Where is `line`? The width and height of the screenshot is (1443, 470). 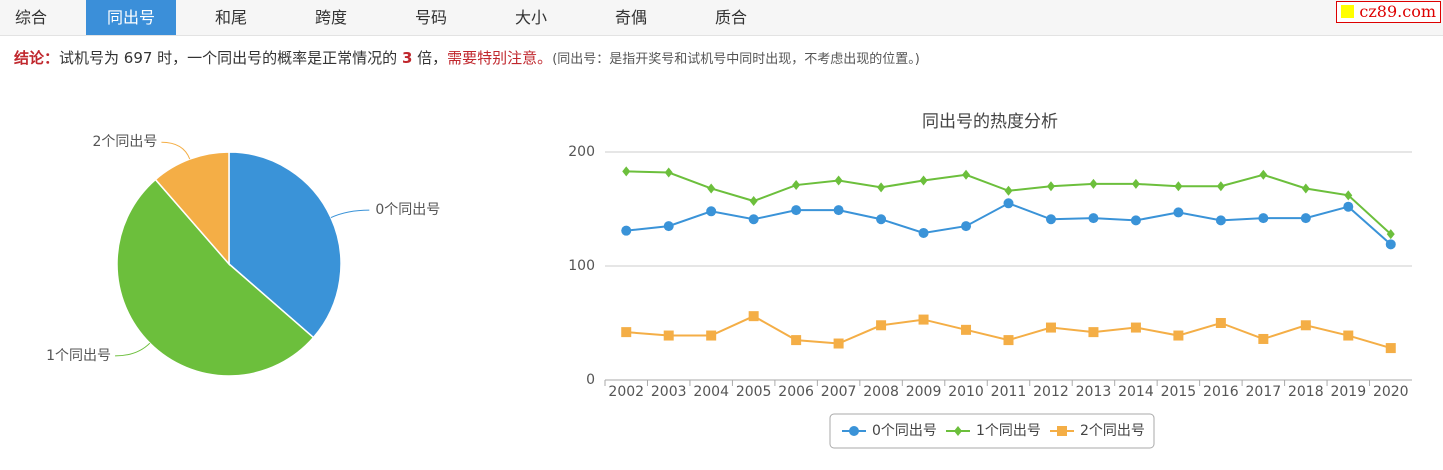
line is located at coordinates (1009, 224).